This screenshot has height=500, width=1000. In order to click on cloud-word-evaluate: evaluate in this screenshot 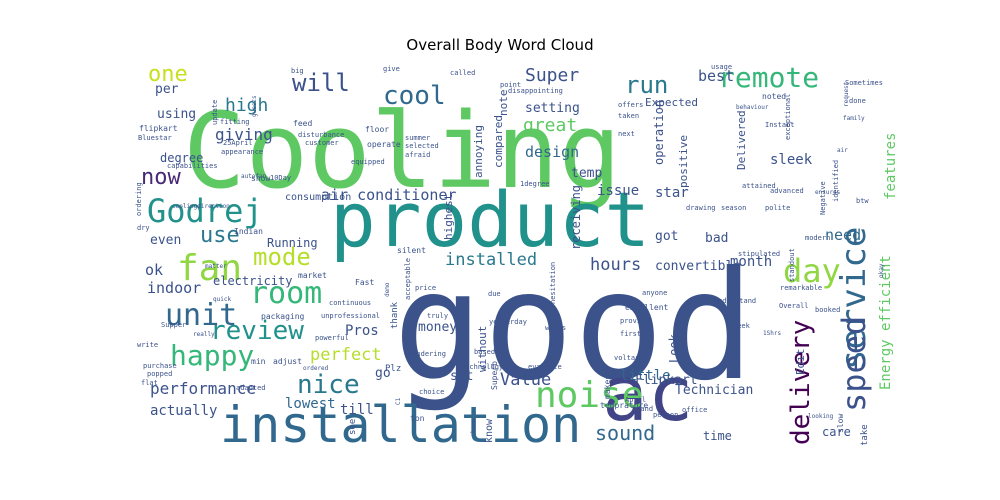, I will do `click(545, 367)`.